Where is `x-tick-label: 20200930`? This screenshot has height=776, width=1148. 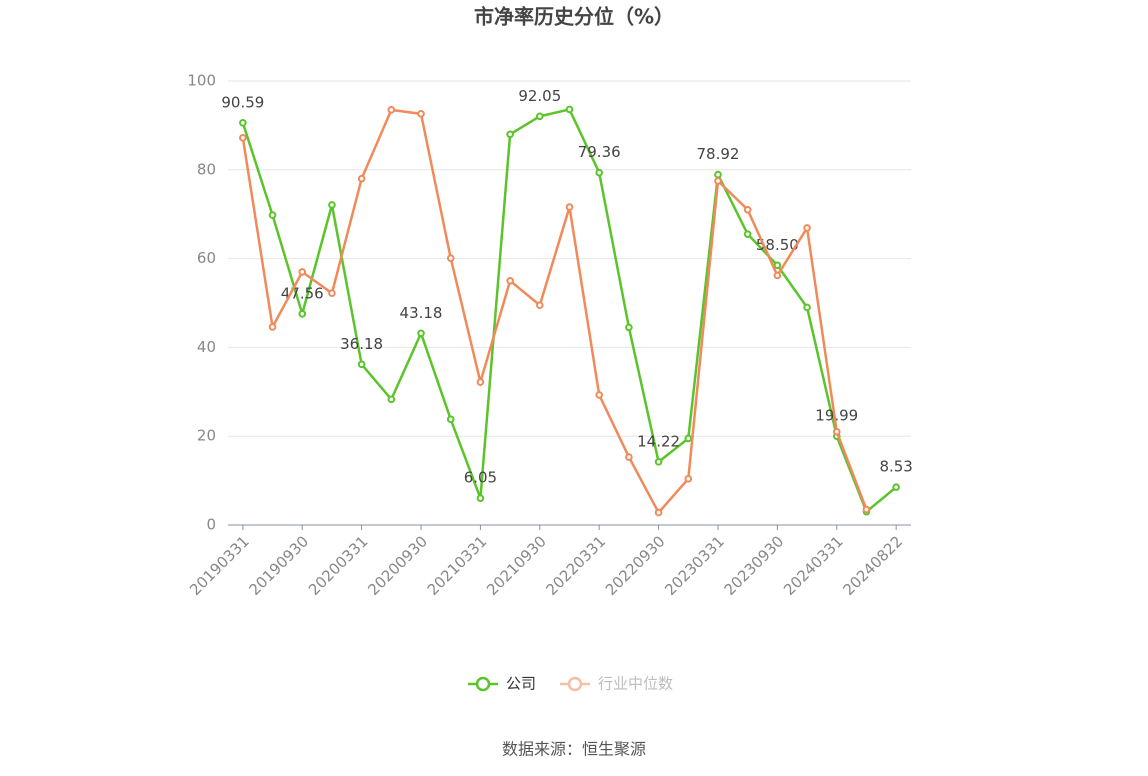 x-tick-label: 20200930 is located at coordinates (397, 565).